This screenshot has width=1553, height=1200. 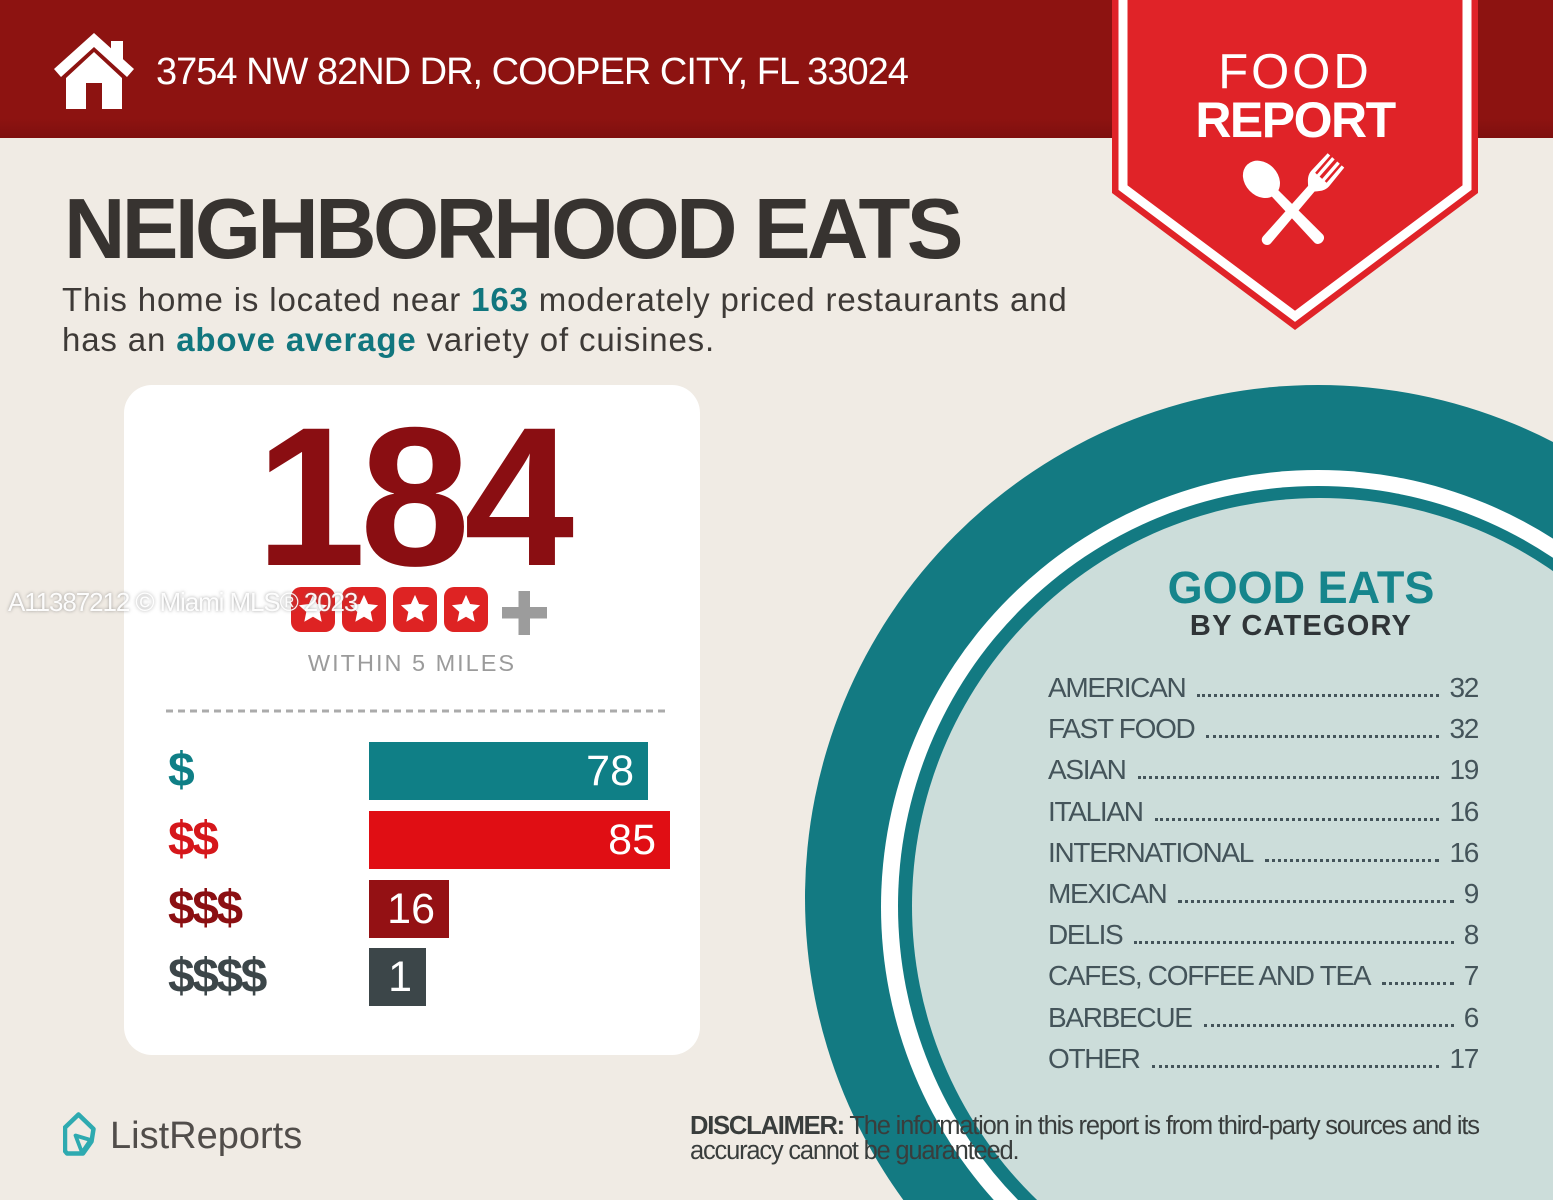 I want to click on svg-text: REPORT, so click(x=1295, y=120).